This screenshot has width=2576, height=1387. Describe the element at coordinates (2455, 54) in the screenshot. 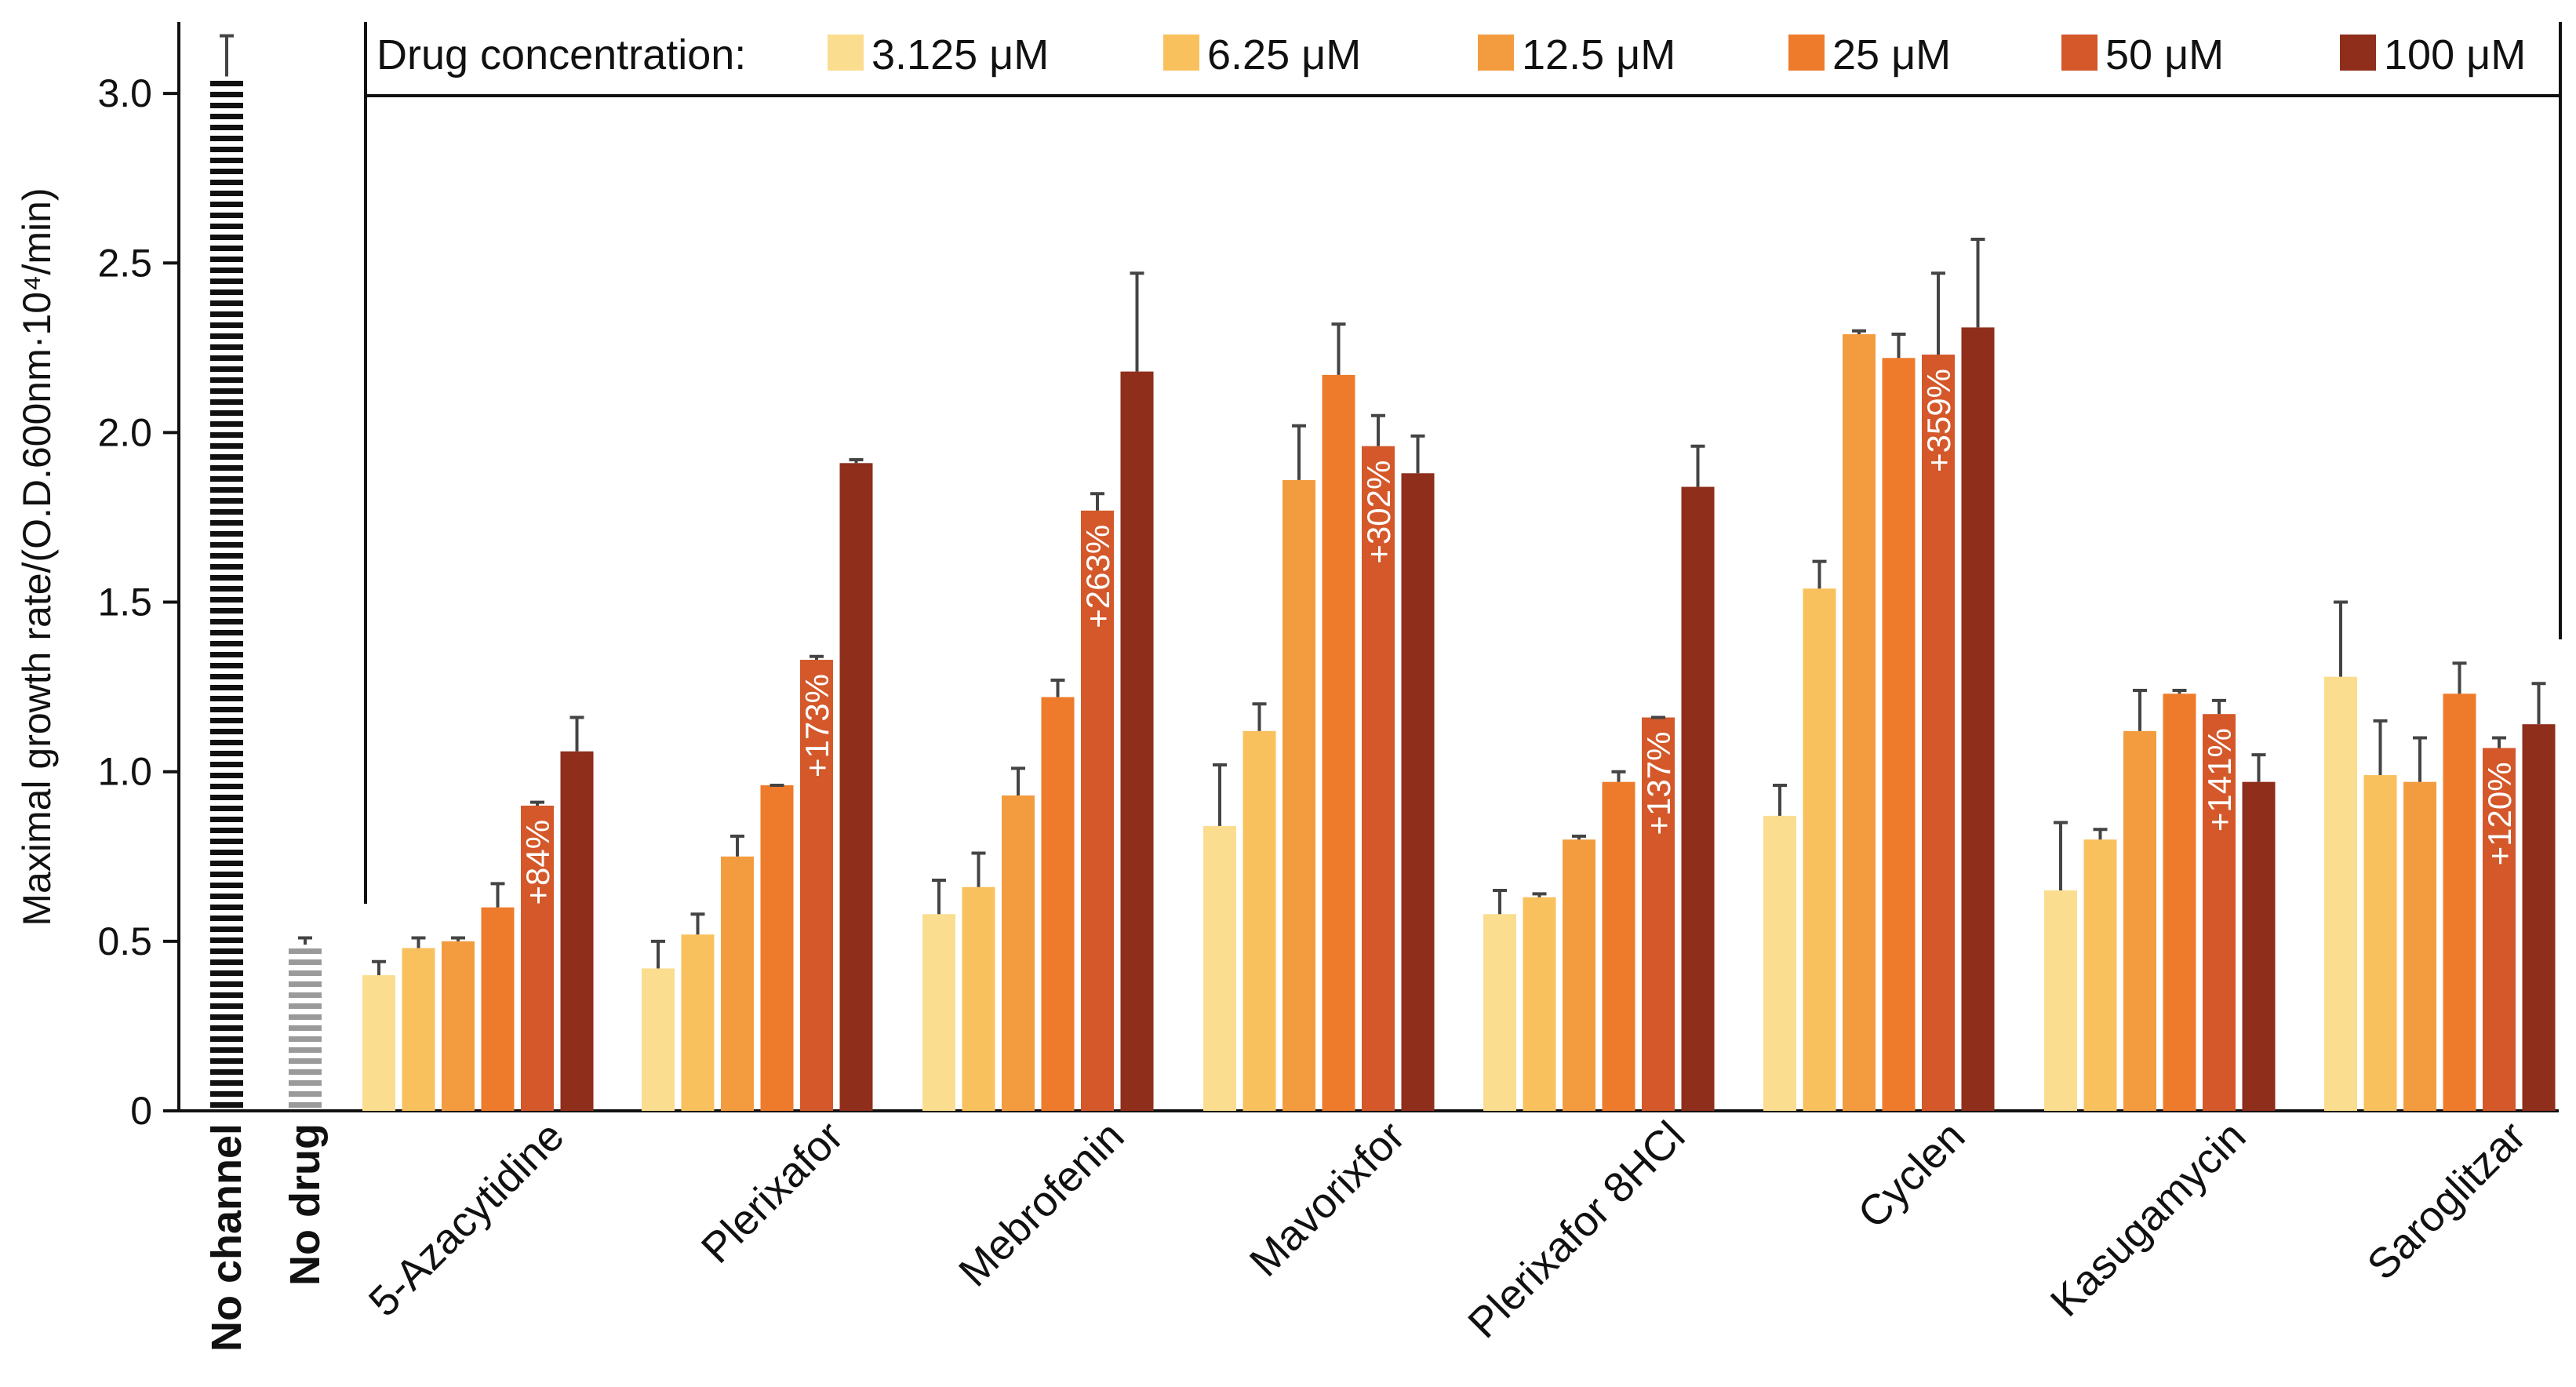

I see `legend-entry: 100 μM` at that location.